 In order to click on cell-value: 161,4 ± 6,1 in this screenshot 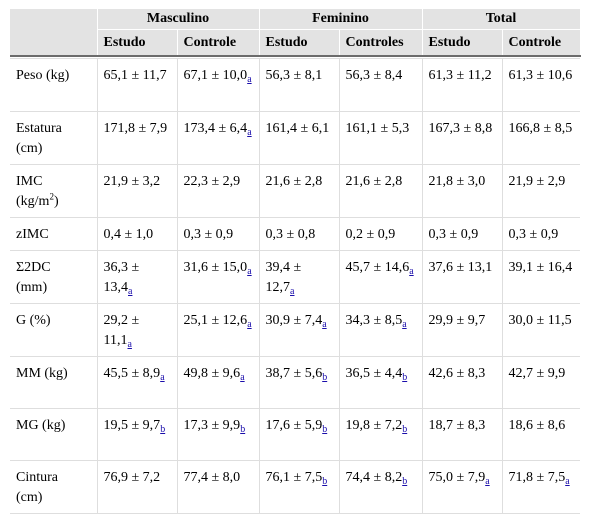, I will do `click(297, 128)`.